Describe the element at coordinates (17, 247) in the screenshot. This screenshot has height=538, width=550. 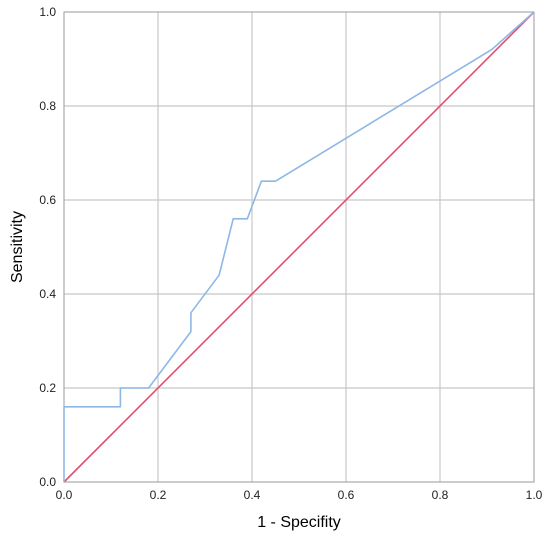
I see `y-axis-label: Sensitivity` at that location.